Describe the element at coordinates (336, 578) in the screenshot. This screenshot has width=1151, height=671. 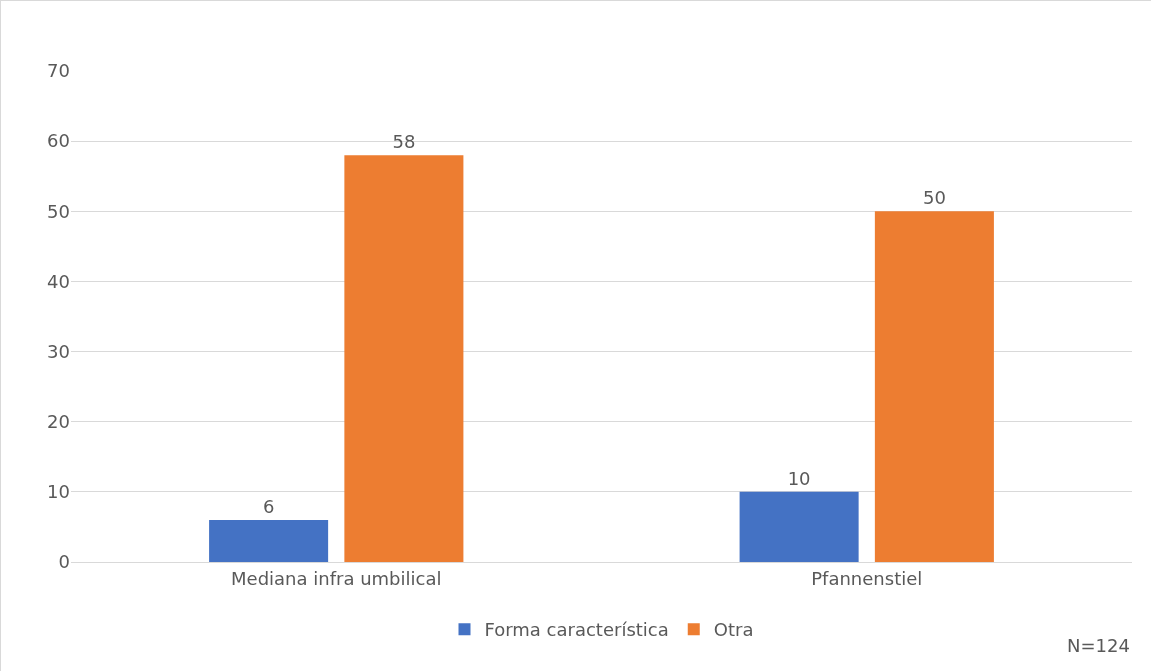
I see `x-tick-label: Mediana infra umbilical` at that location.